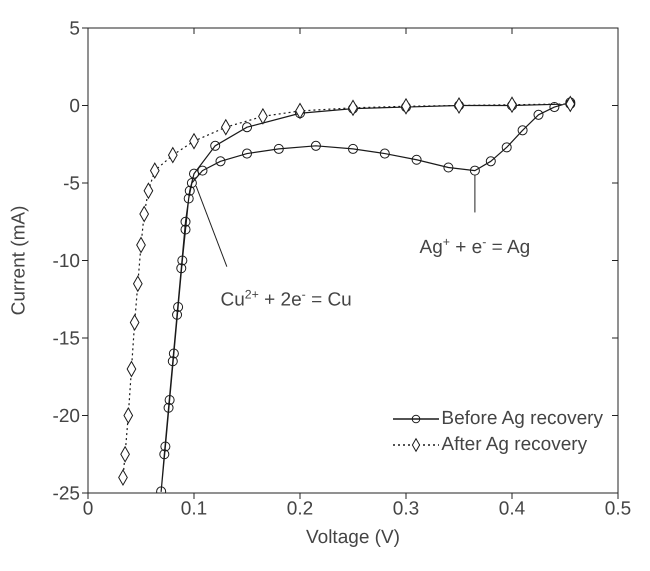  I want to click on annotation: Cu$^{2+}$ + 2e$^{-}$ = Cu, so click(286, 298).